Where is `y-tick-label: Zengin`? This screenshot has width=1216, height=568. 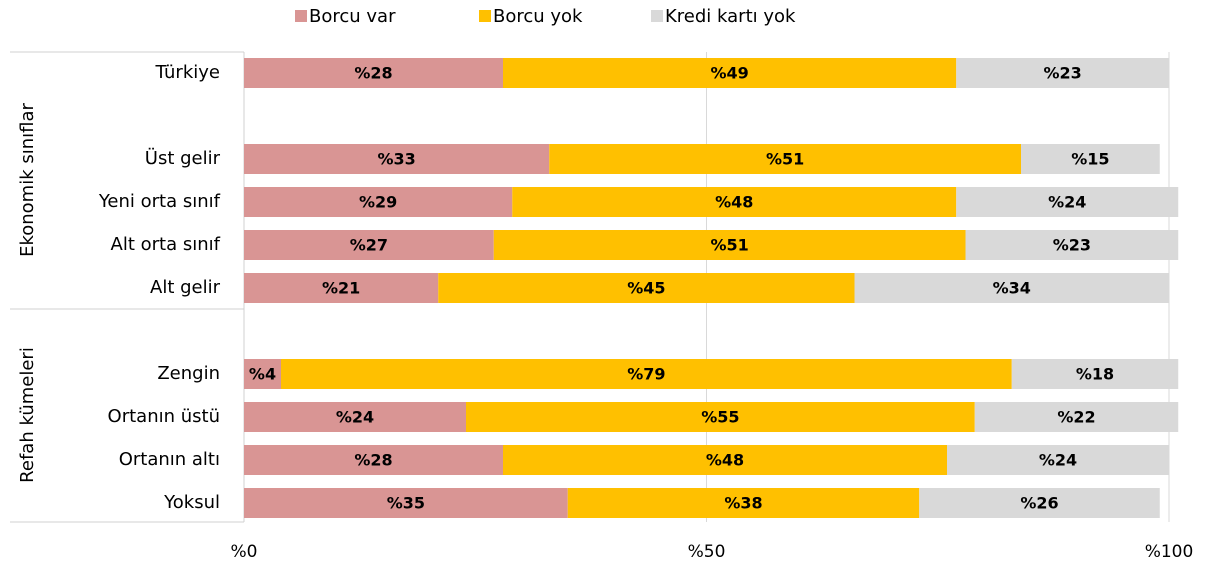 y-tick-label: Zengin is located at coordinates (188, 373).